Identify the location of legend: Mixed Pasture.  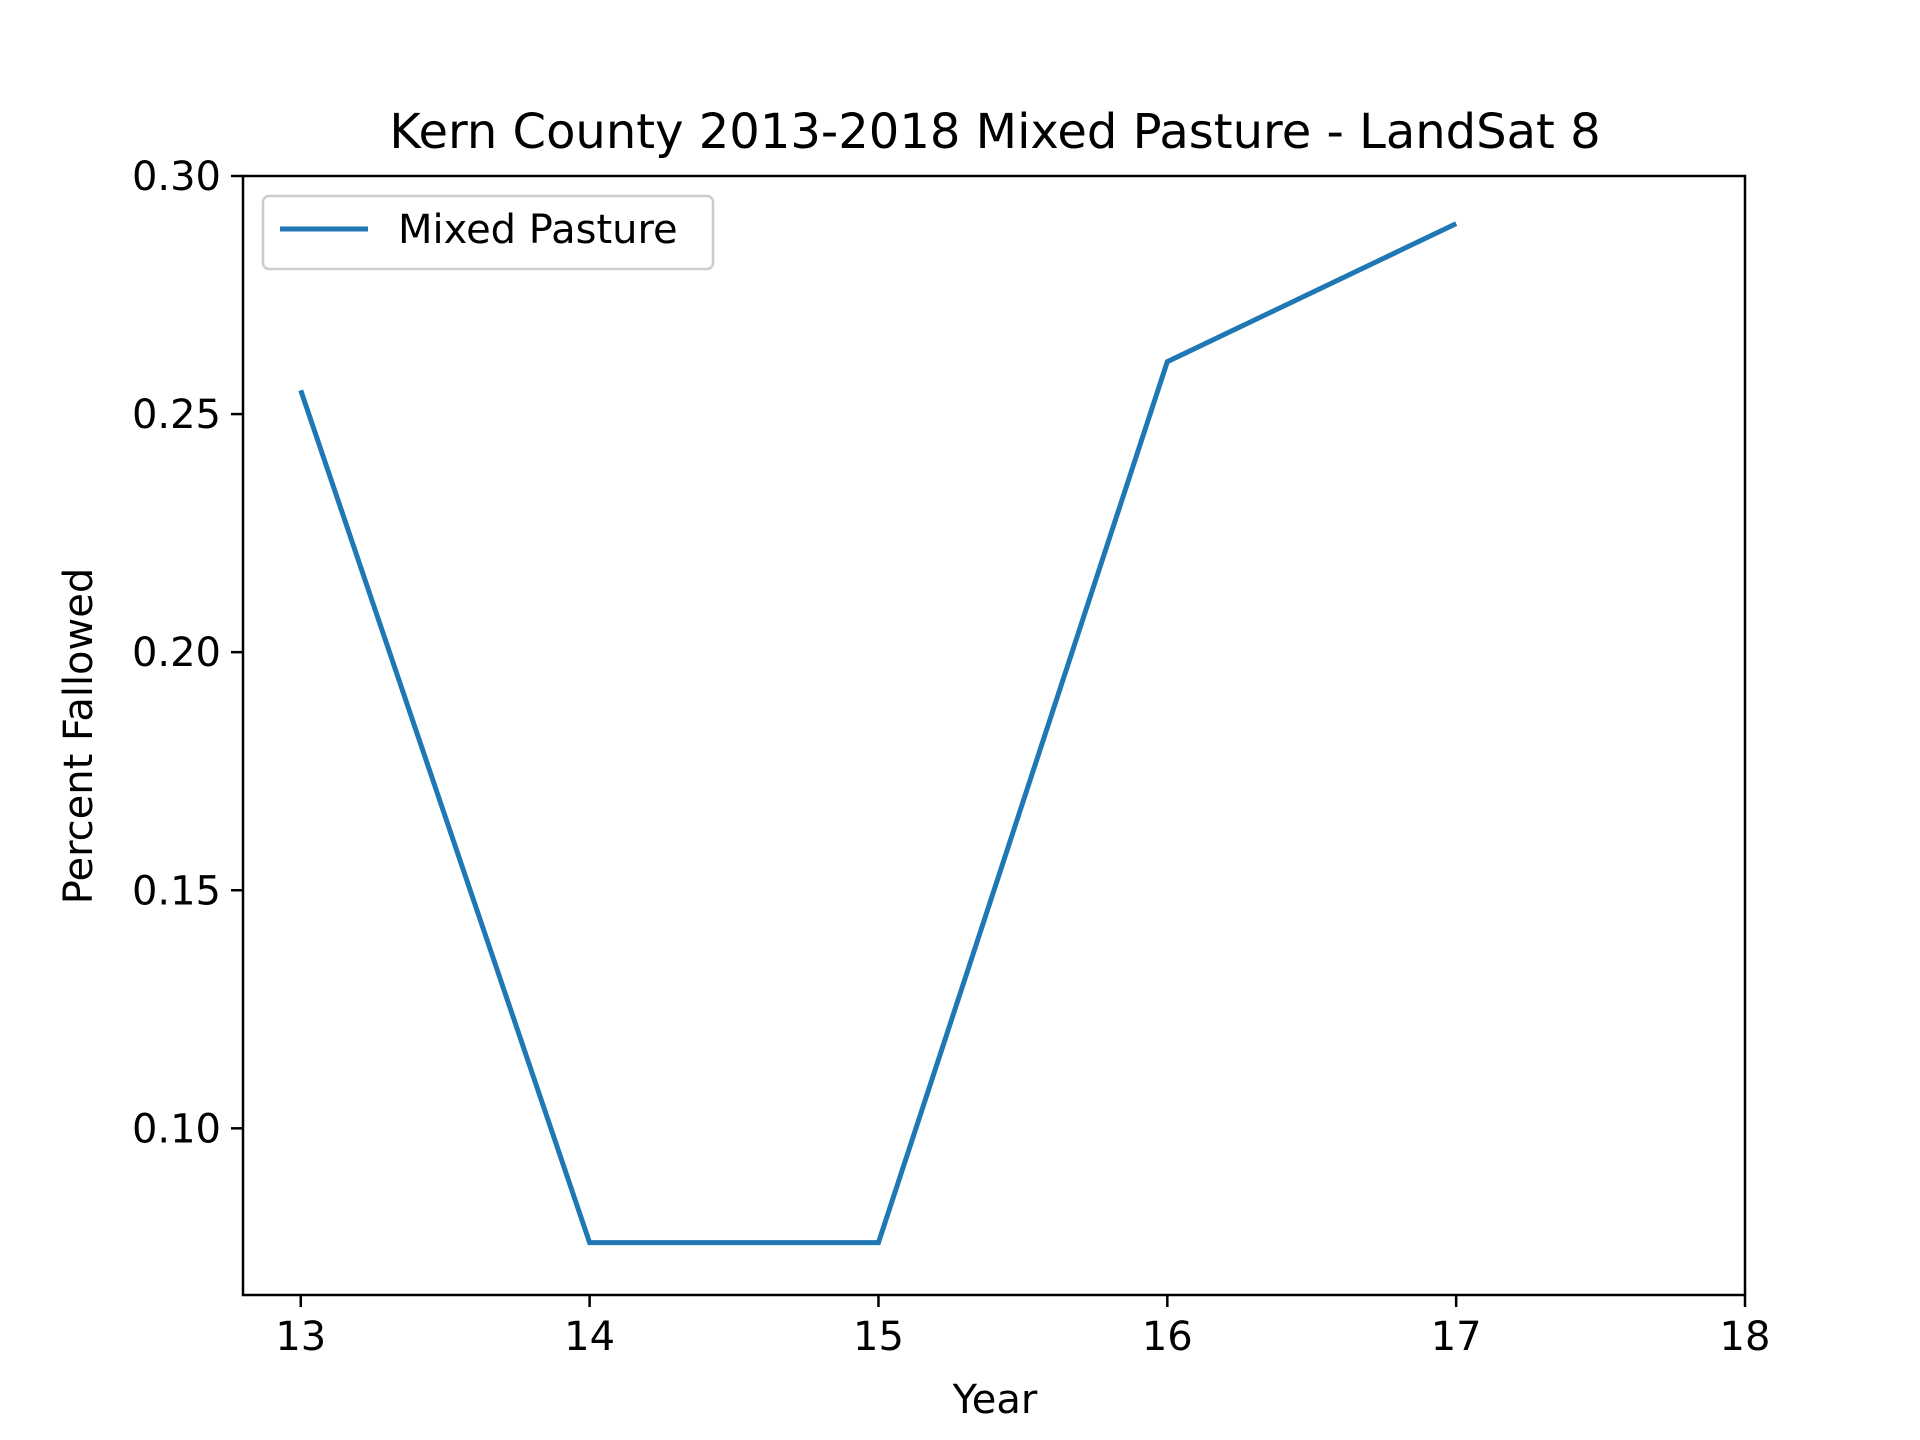
(488, 232).